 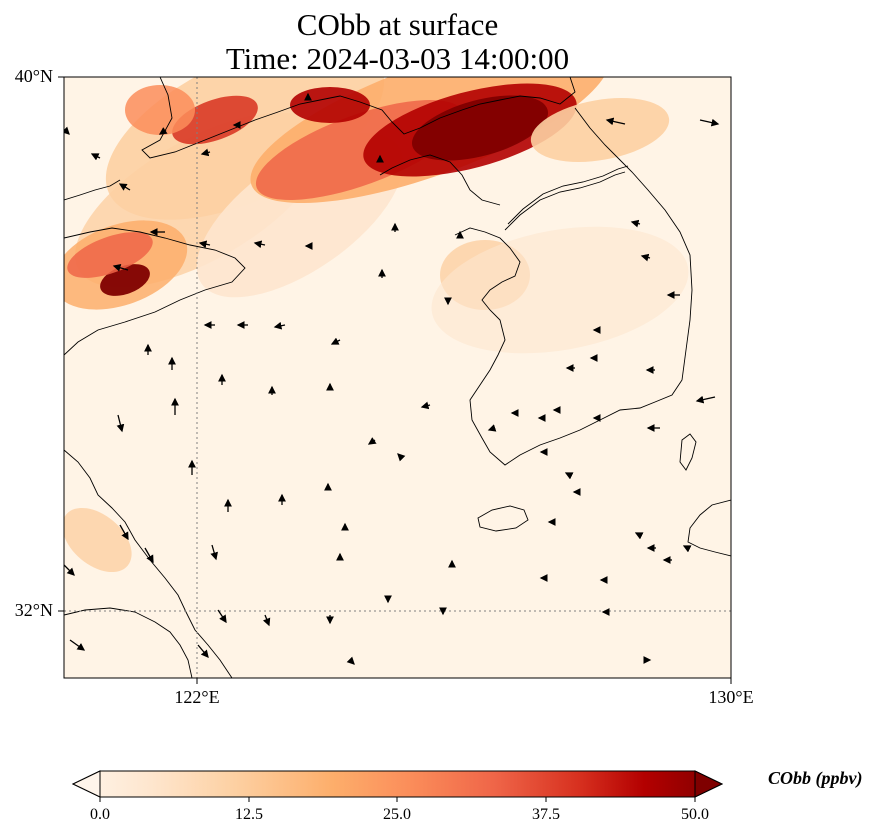 I want to click on colorbar-tick-label-3: 37.5, so click(x=546, y=814).